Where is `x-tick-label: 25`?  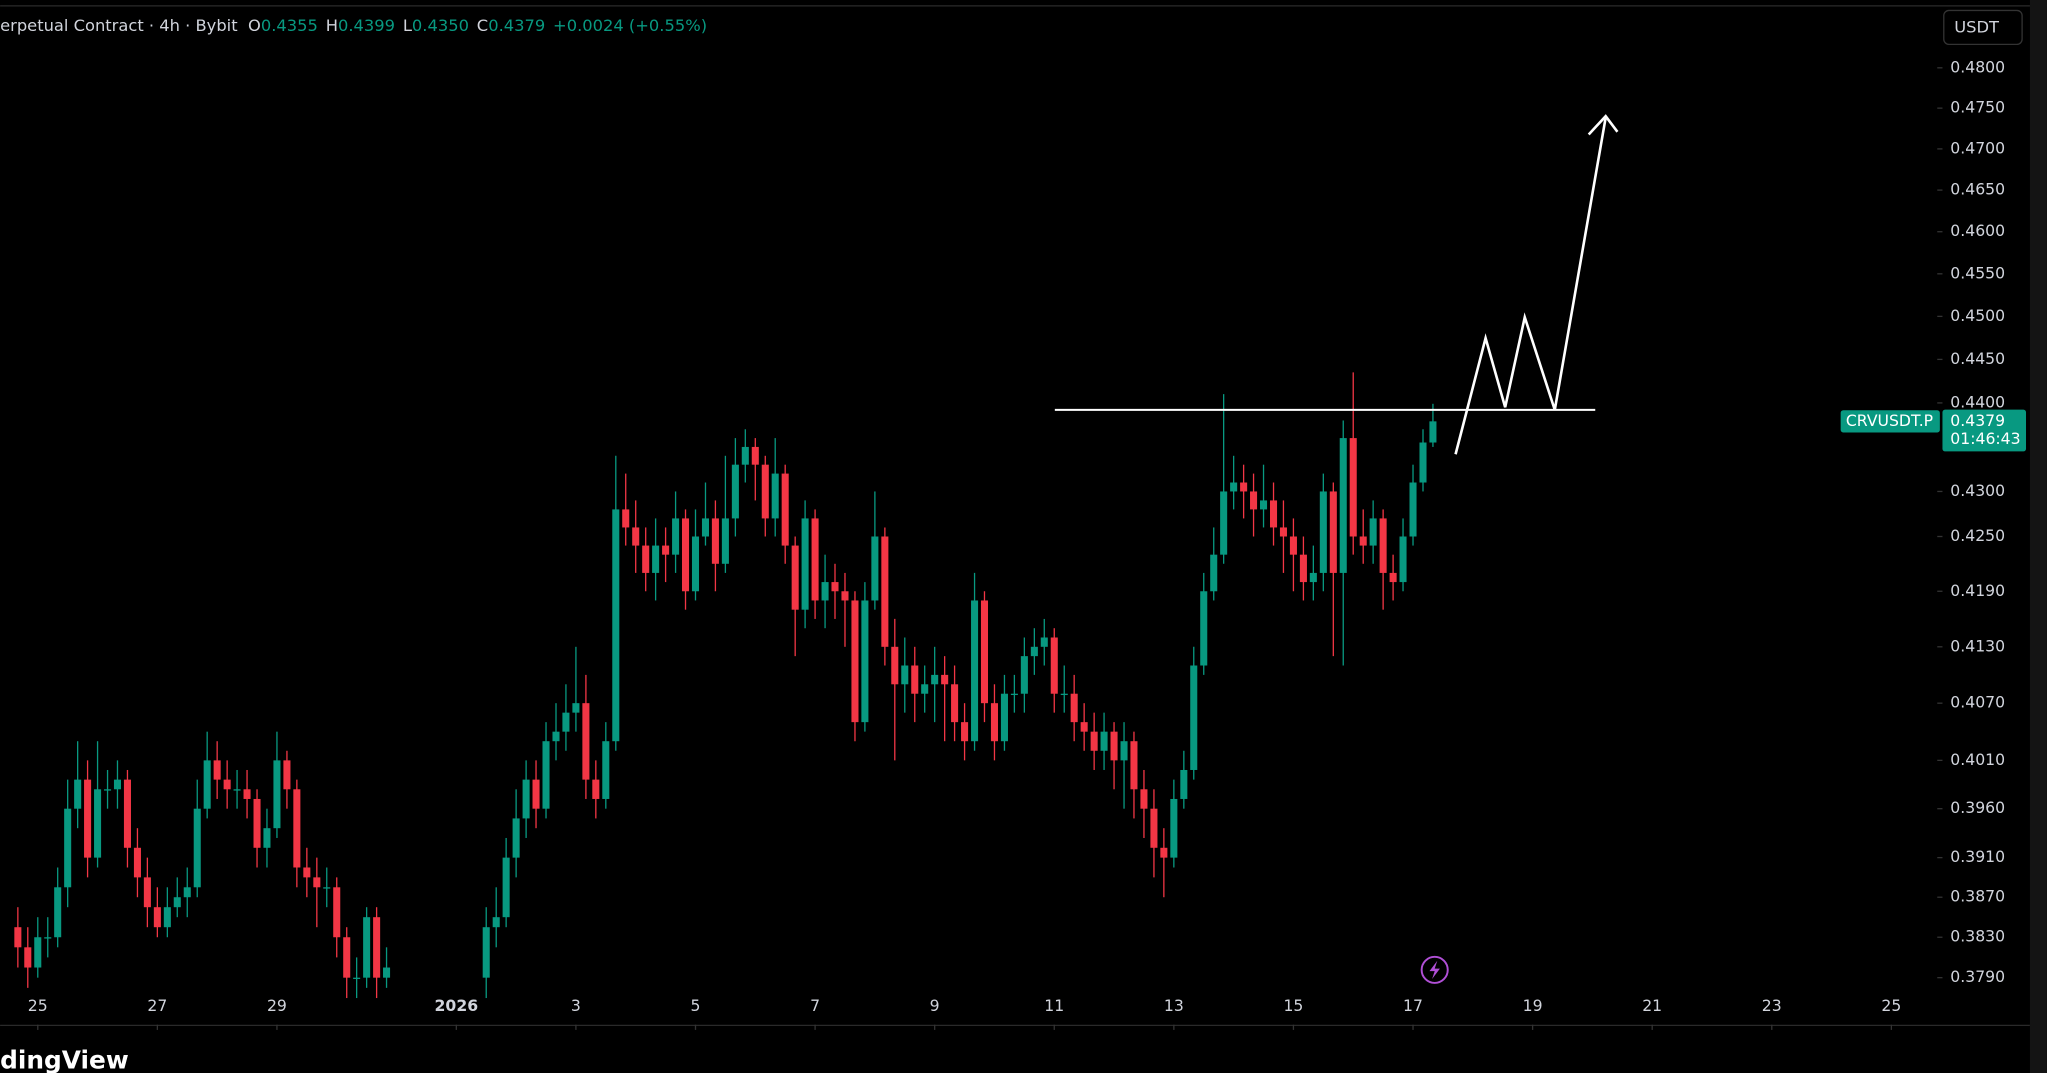
x-tick-label: 25 is located at coordinates (1891, 1005).